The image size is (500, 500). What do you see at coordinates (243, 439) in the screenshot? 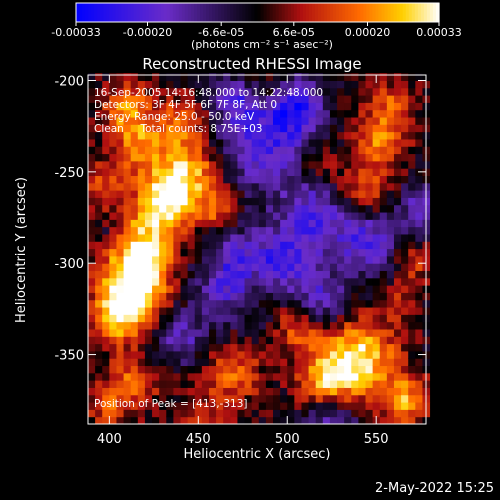
I see `x-axis-tick-labels: 400 450 500 550` at bounding box center [243, 439].